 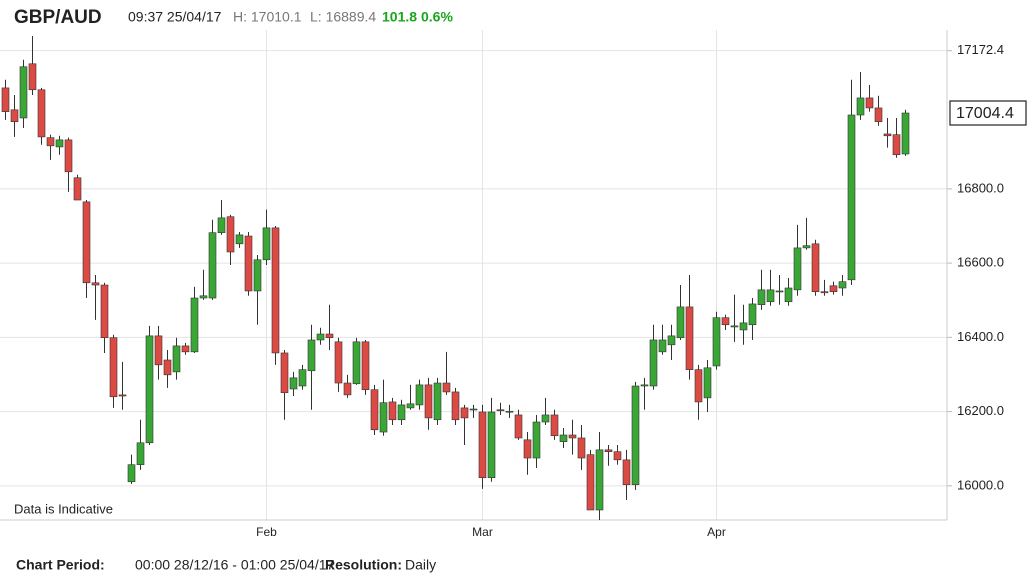 I want to click on time: 09:37 25/04/17, so click(x=175, y=17).